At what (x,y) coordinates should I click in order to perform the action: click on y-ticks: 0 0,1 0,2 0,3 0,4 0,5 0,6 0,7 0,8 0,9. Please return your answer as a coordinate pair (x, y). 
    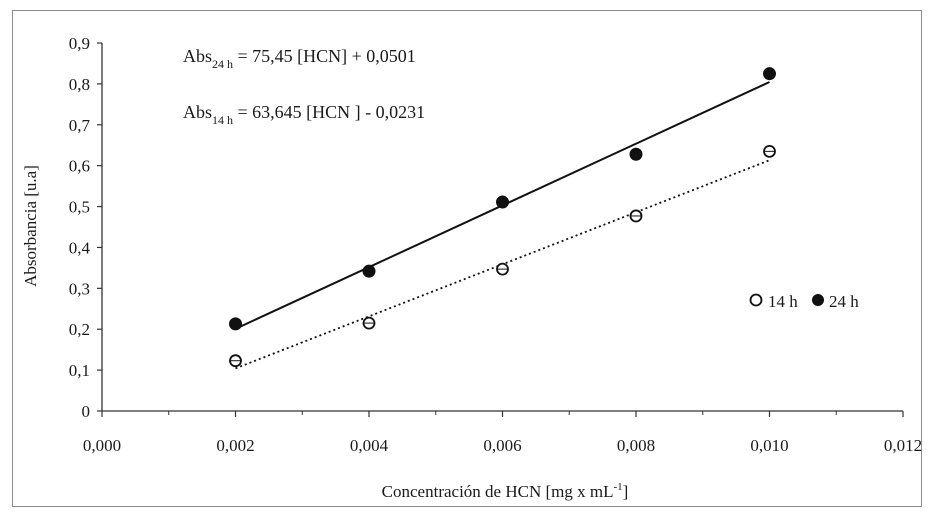
    Looking at the image, I should click on (85, 227).